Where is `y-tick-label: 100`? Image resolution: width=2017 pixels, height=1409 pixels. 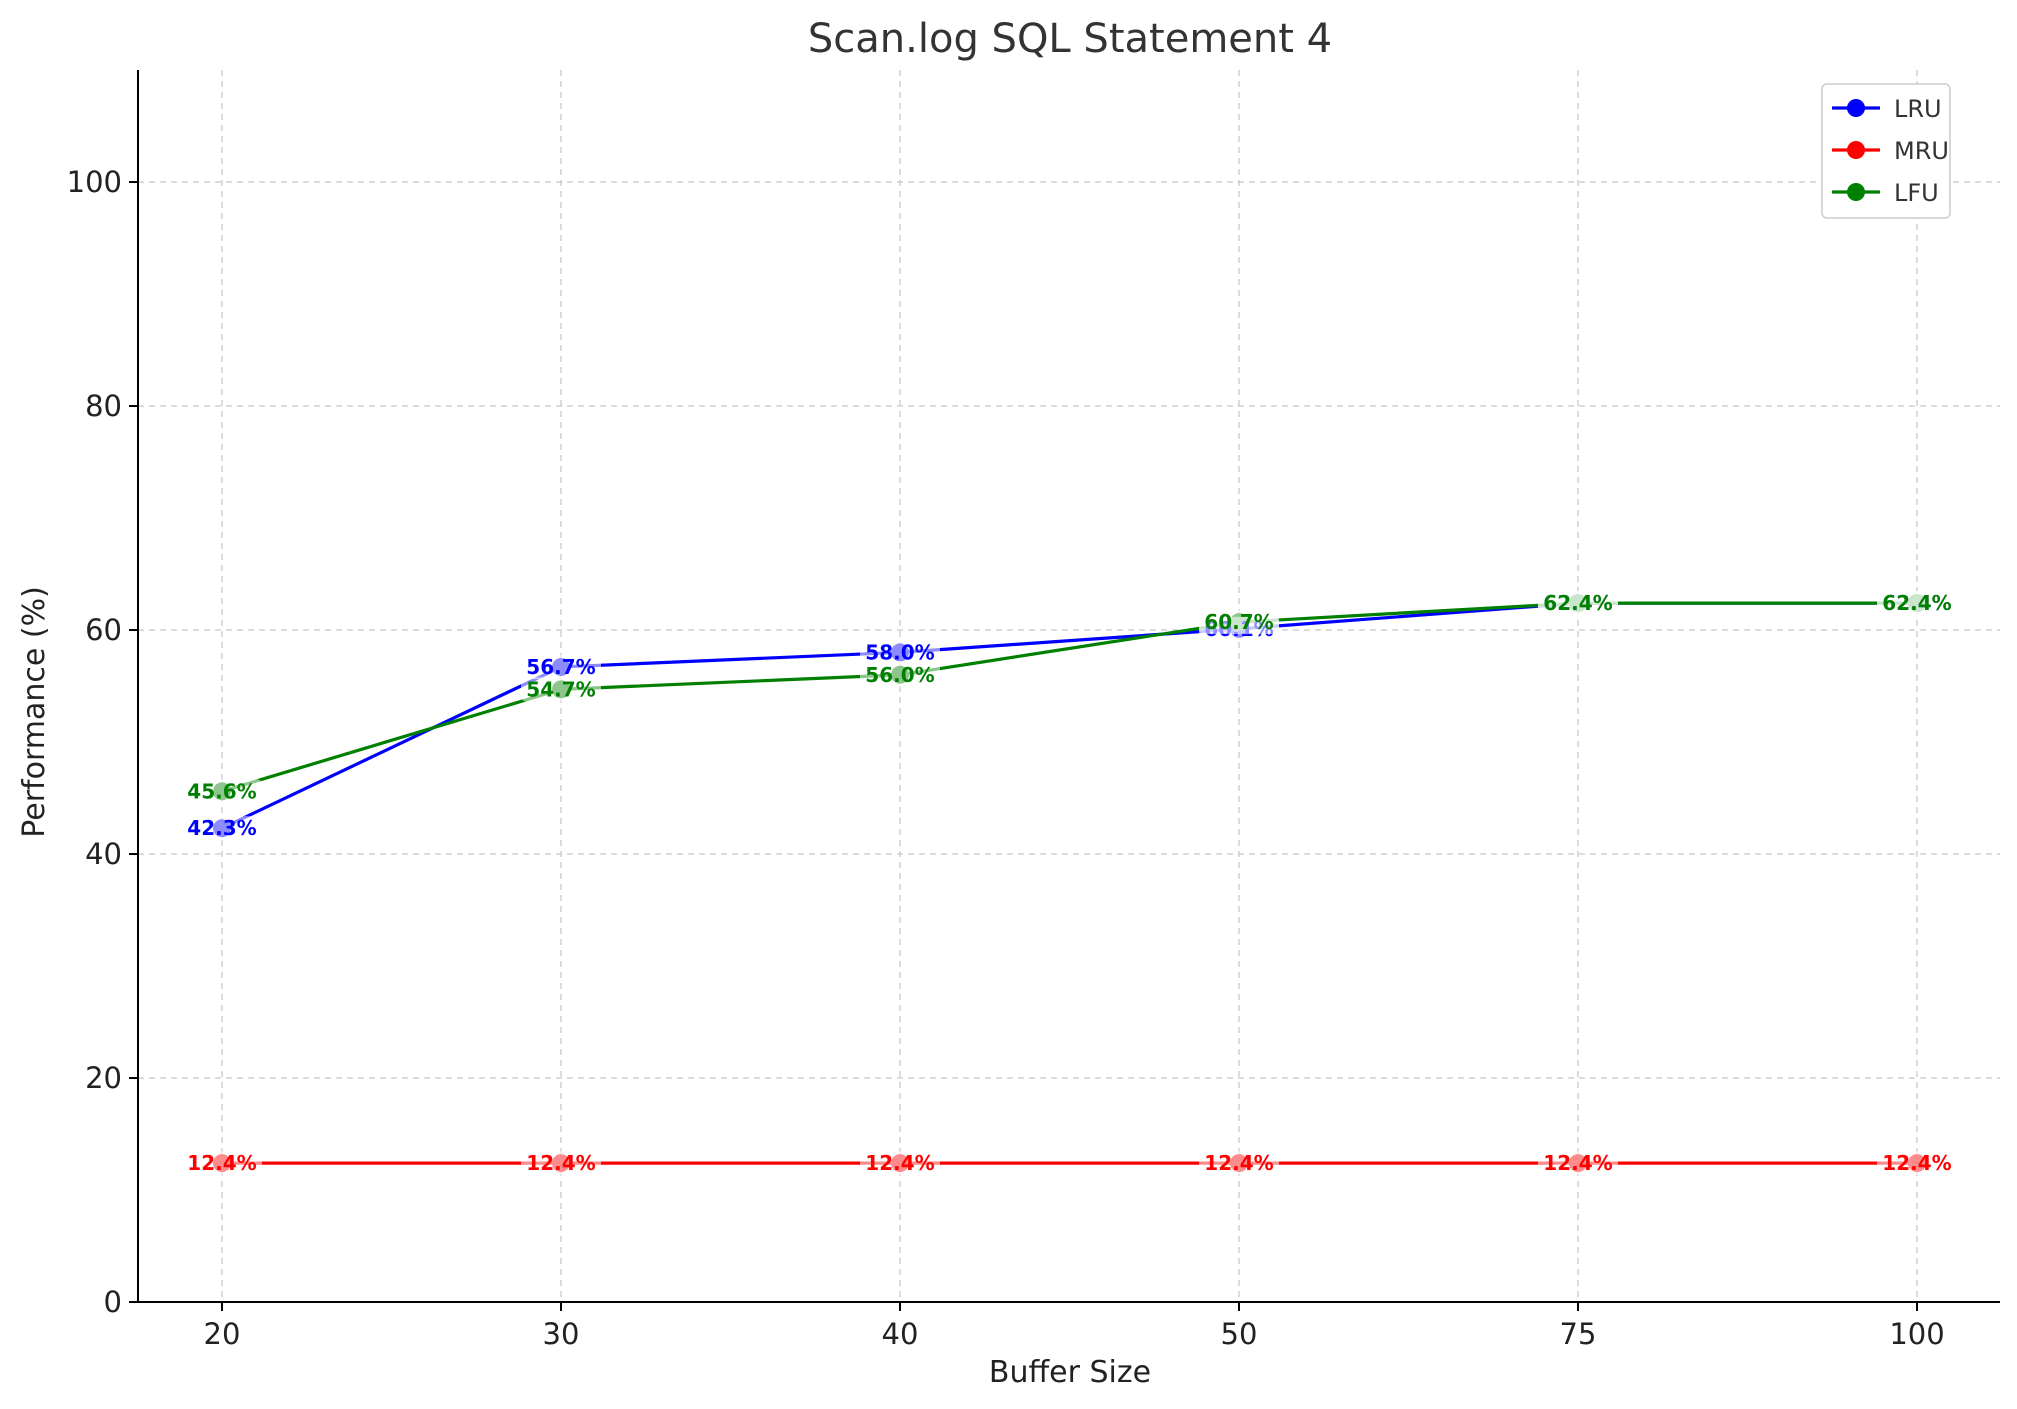
y-tick-label: 100 is located at coordinates (94, 182).